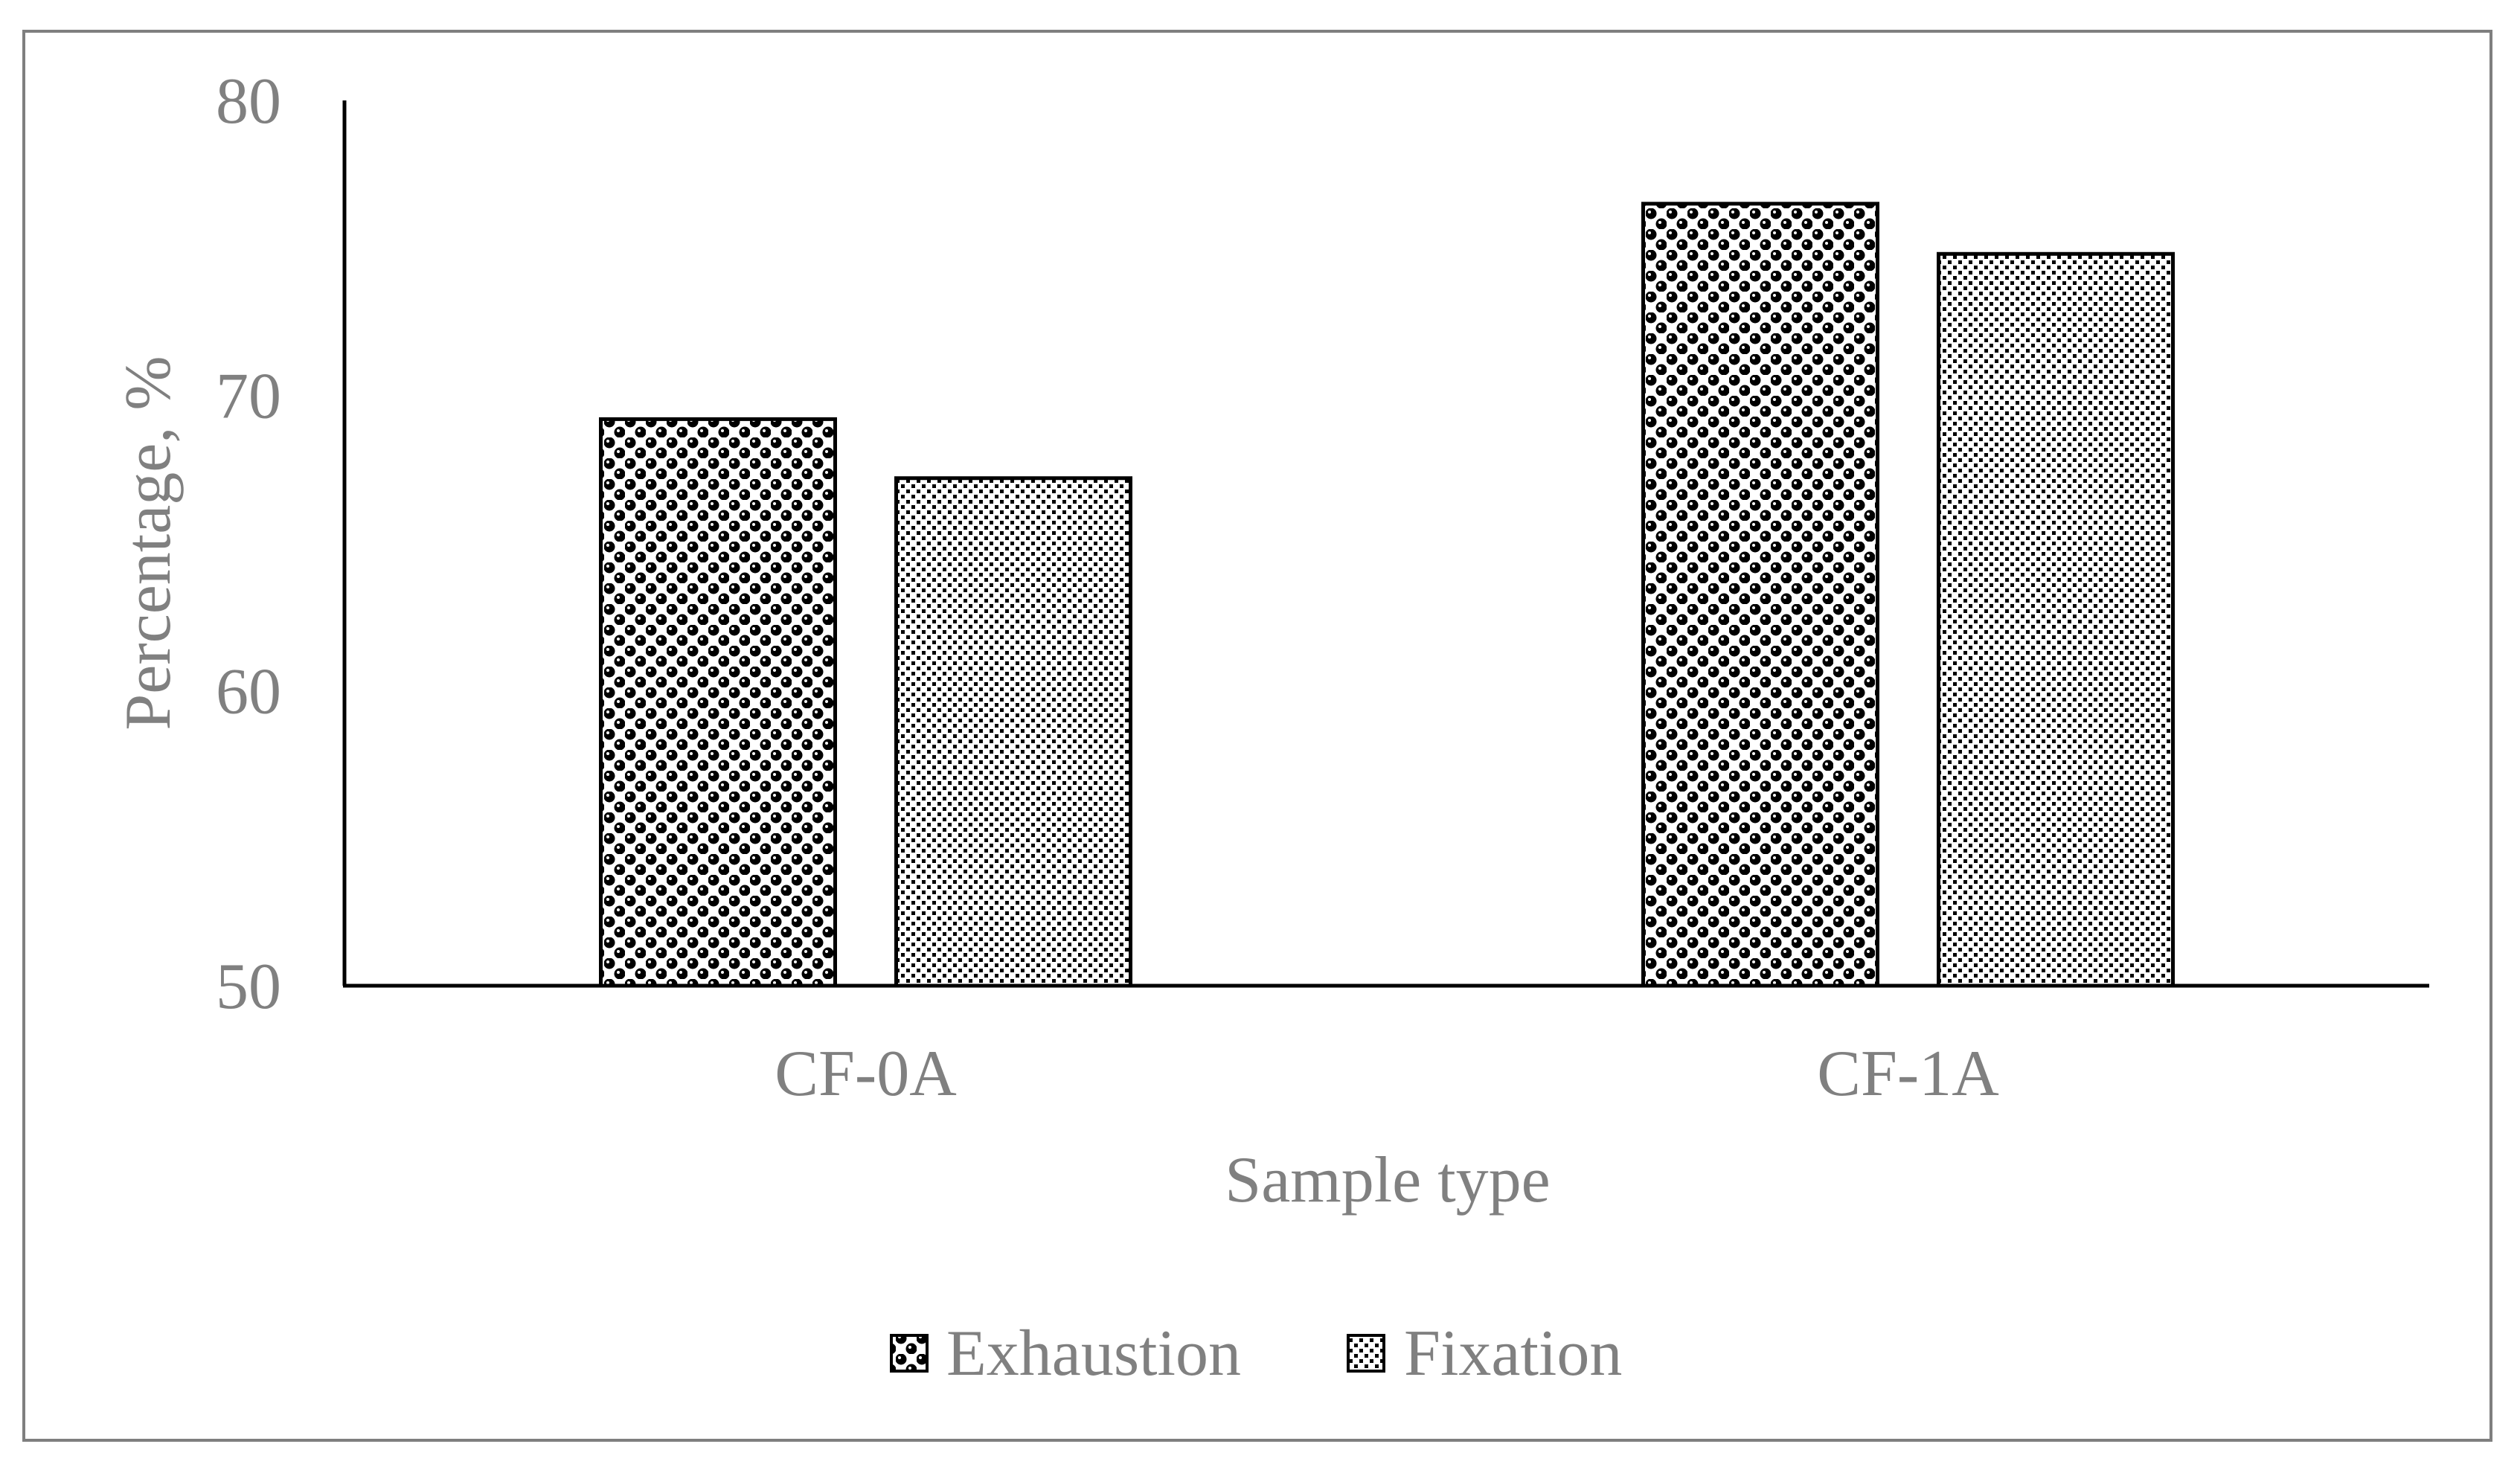  I want to click on y-tick-label-60: 60, so click(248, 691).